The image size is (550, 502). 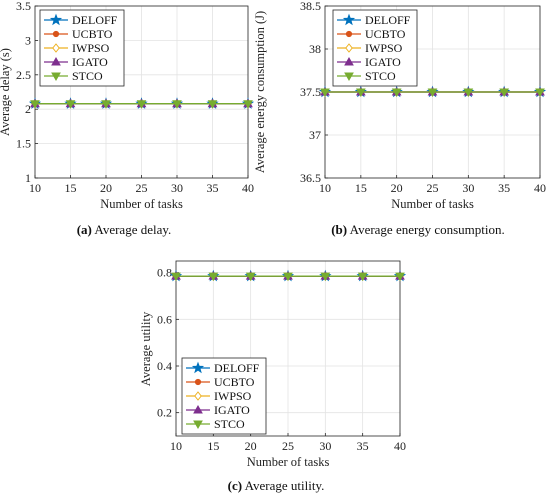 I want to click on y-tick-label: 2, so click(x=28, y=109).